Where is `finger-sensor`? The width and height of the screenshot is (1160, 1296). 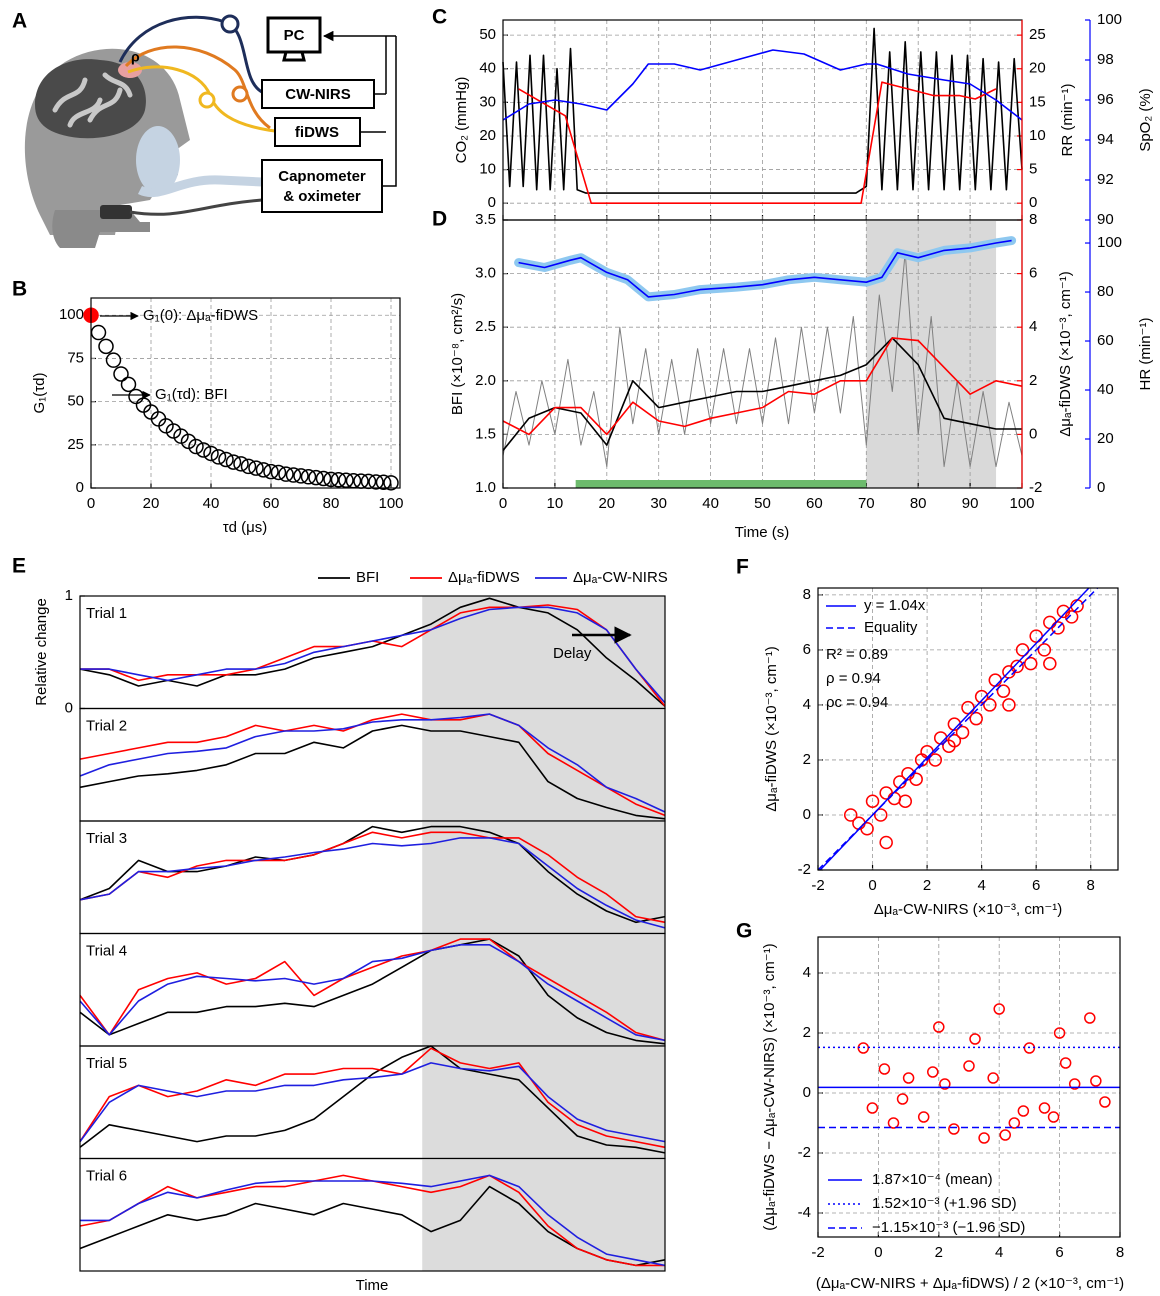 finger-sensor is located at coordinates (116, 212).